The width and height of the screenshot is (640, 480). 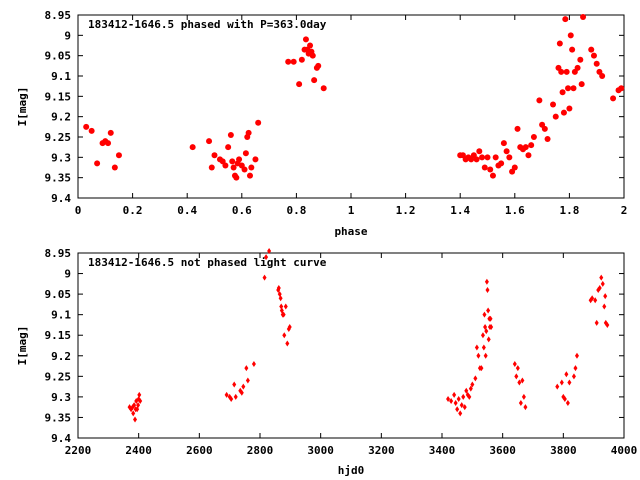 I want to click on x-tick-label: 3000, so click(x=320, y=450).